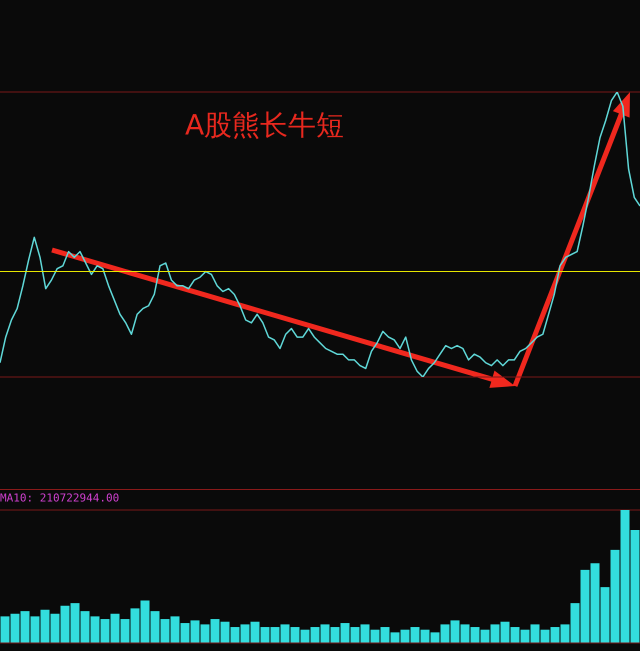  Describe the element at coordinates (60, 497) in the screenshot. I see `text: MA10: 210722944.00` at that location.